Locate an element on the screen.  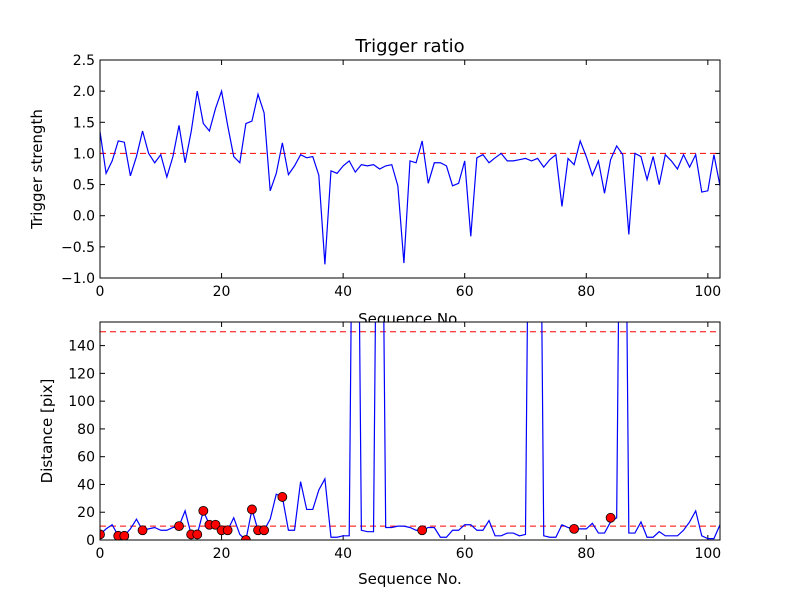
bottom-x-tick-label: 0 is located at coordinates (100, 554).